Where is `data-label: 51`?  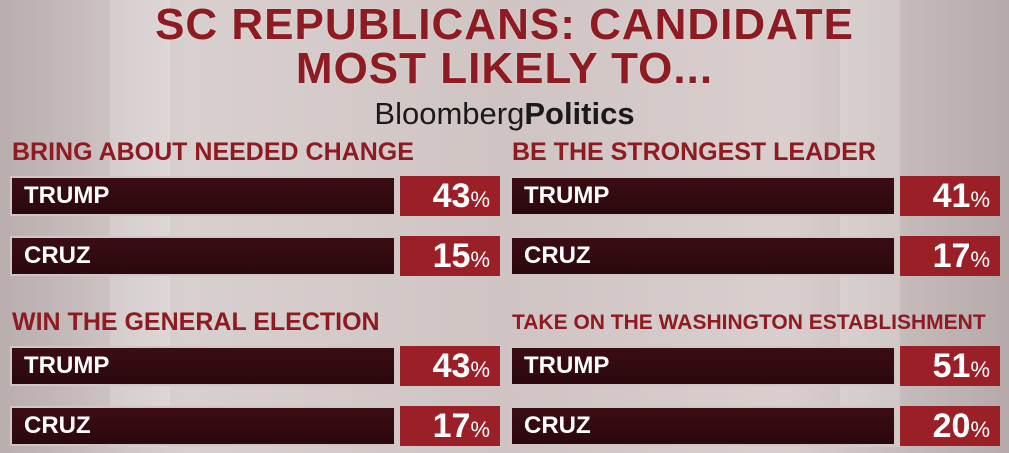
data-label: 51 is located at coordinates (951, 366).